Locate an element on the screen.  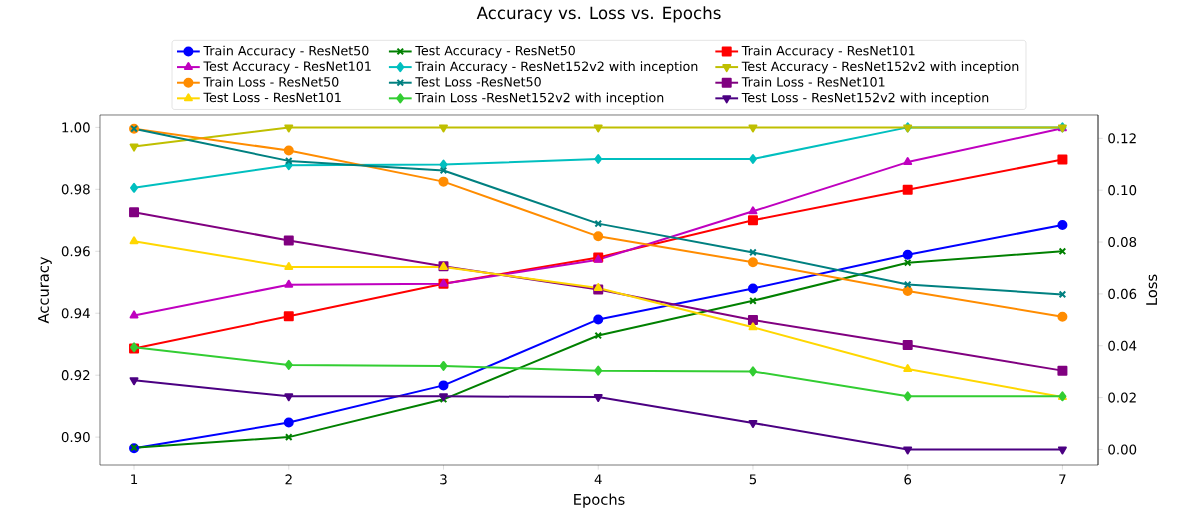
y2-tick-label: 0.12 is located at coordinates (1122, 138).